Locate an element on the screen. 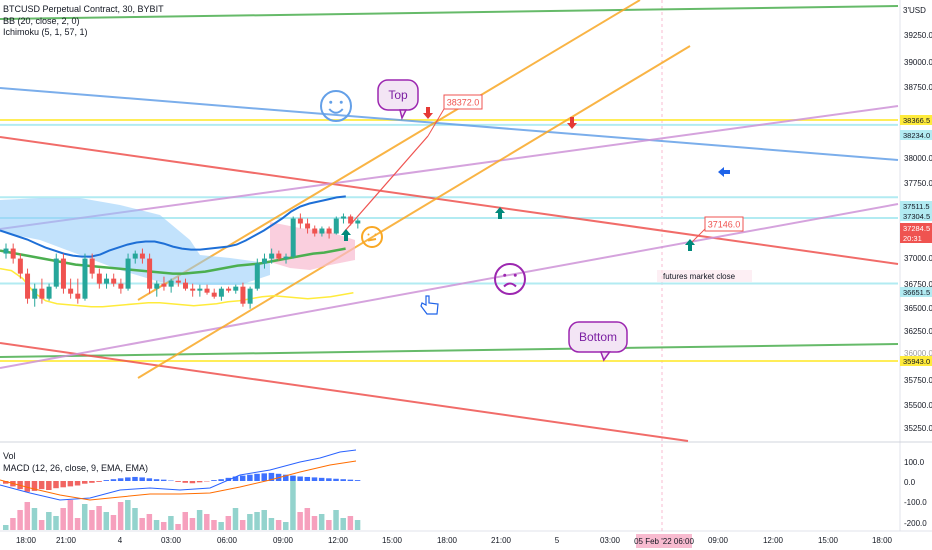  legend-bb: BB (20, close, 2, 0) is located at coordinates (41, 20).